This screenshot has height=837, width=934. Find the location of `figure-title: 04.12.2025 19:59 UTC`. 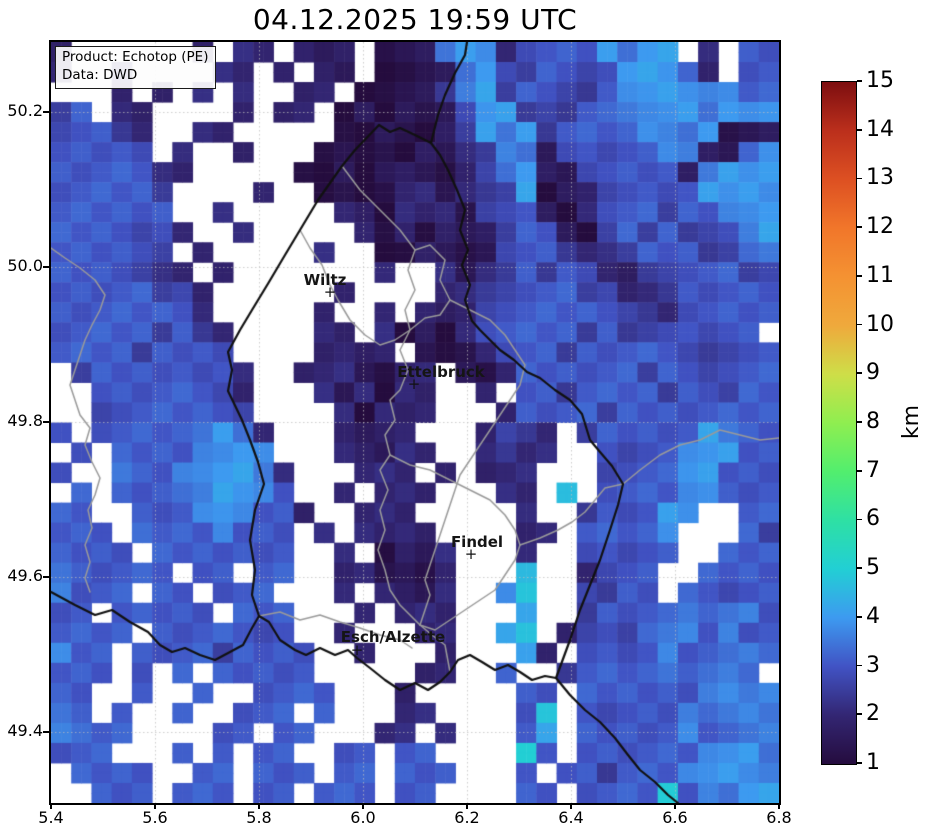

figure-title: 04.12.2025 19:59 UTC is located at coordinates (415, 19).